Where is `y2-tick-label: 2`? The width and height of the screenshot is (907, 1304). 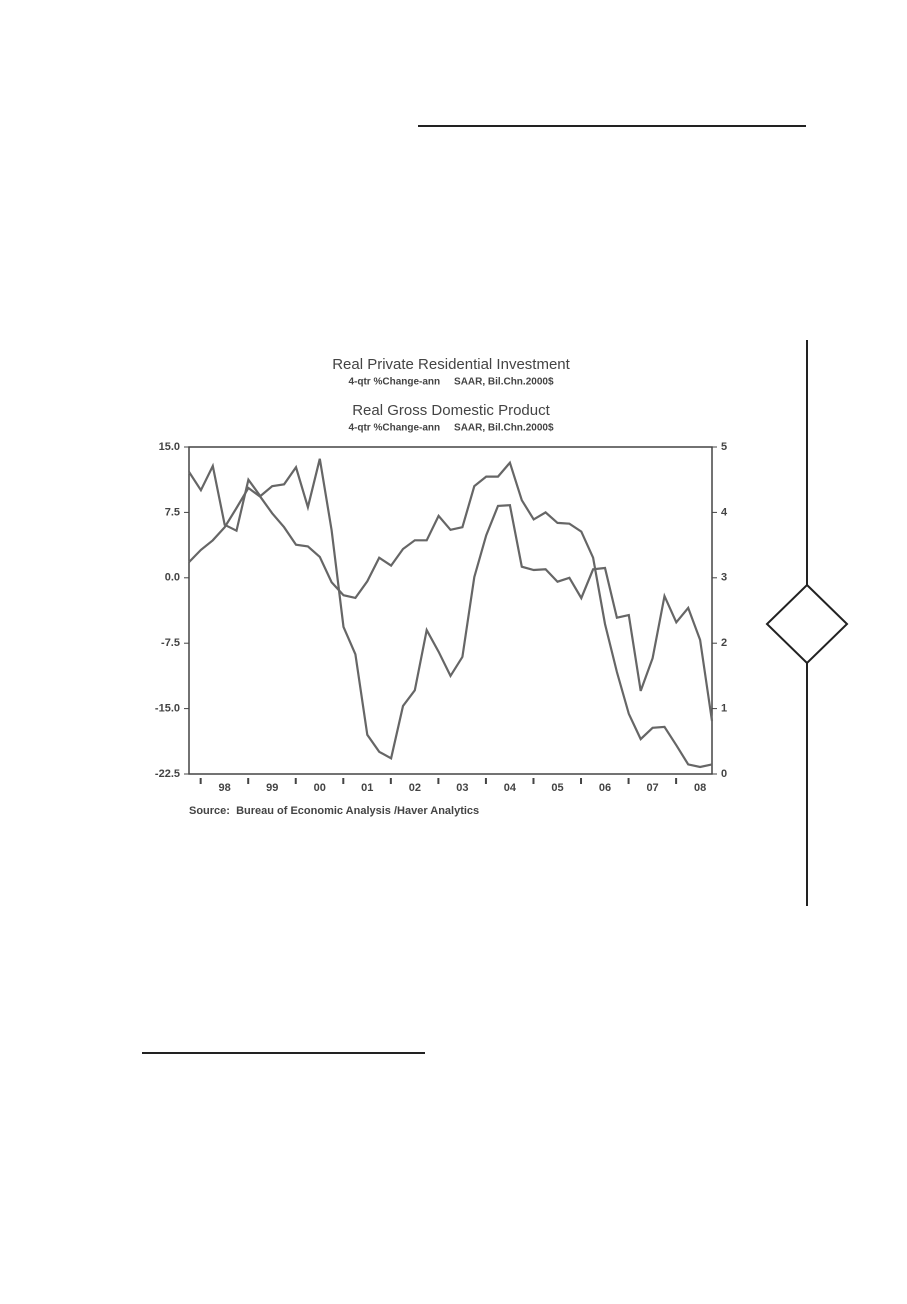 y2-tick-label: 2 is located at coordinates (724, 643).